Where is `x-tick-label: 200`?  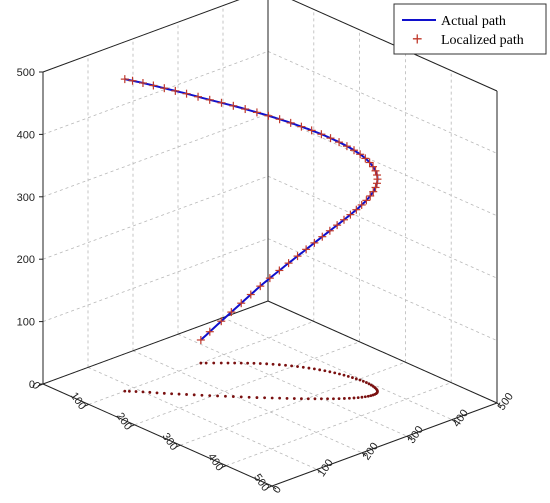
x-tick-label: 200 is located at coordinates (124, 422).